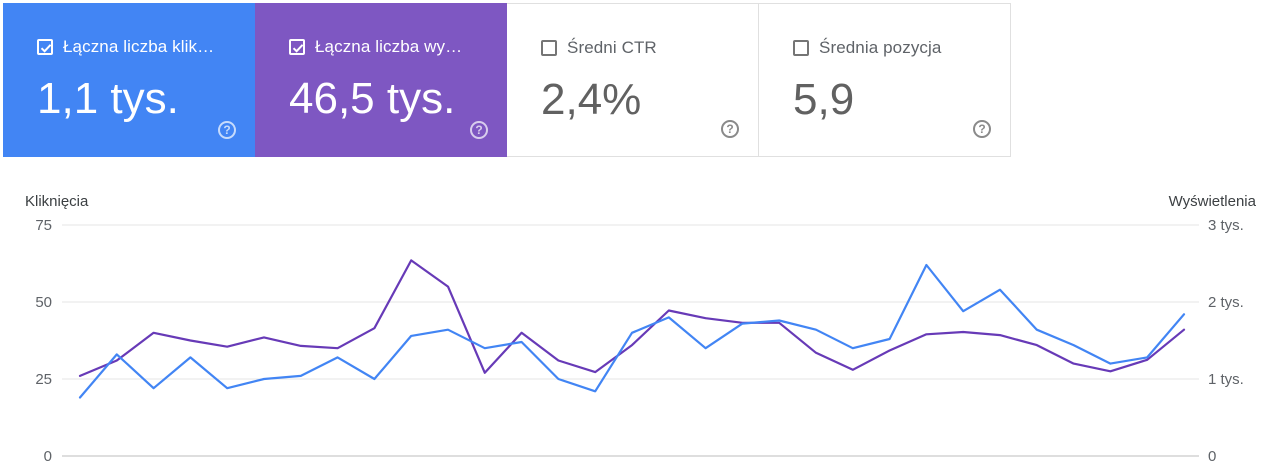 This screenshot has height=471, width=1280. I want to click on average-position-card: Średnia pozycja 5,9 ?, so click(885, 80).